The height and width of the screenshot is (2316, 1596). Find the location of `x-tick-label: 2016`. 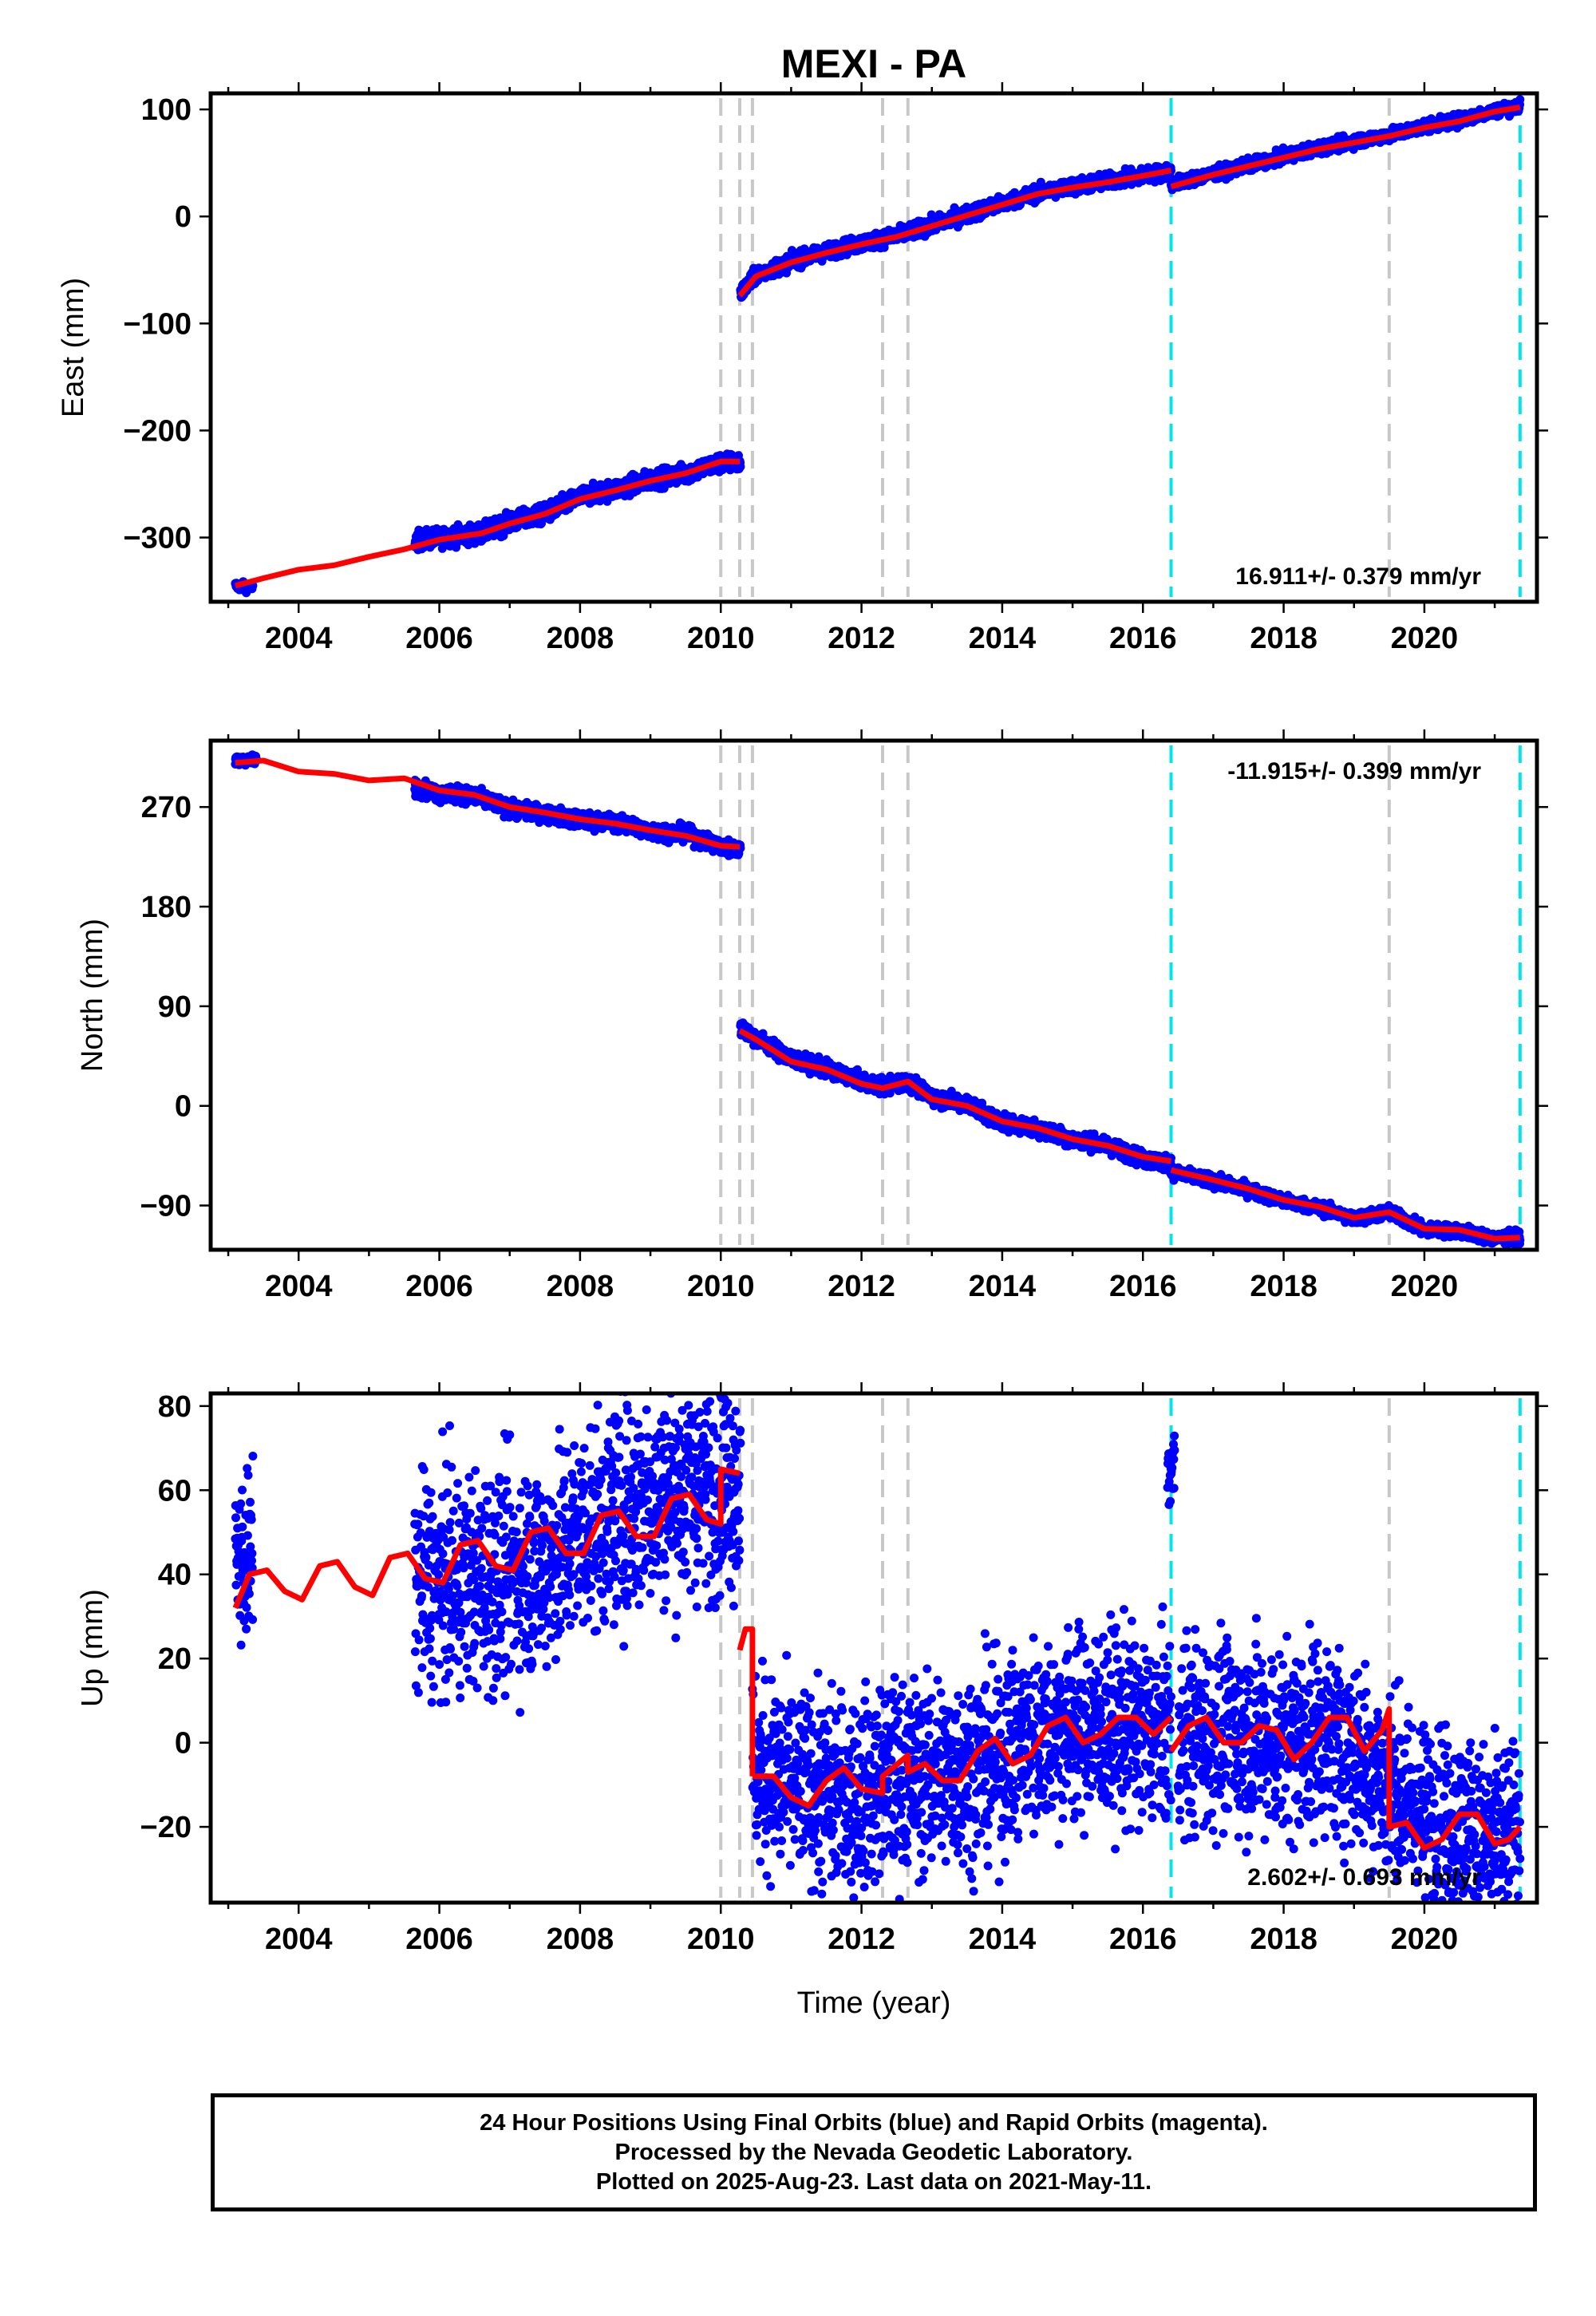

x-tick-label: 2016 is located at coordinates (1143, 638).